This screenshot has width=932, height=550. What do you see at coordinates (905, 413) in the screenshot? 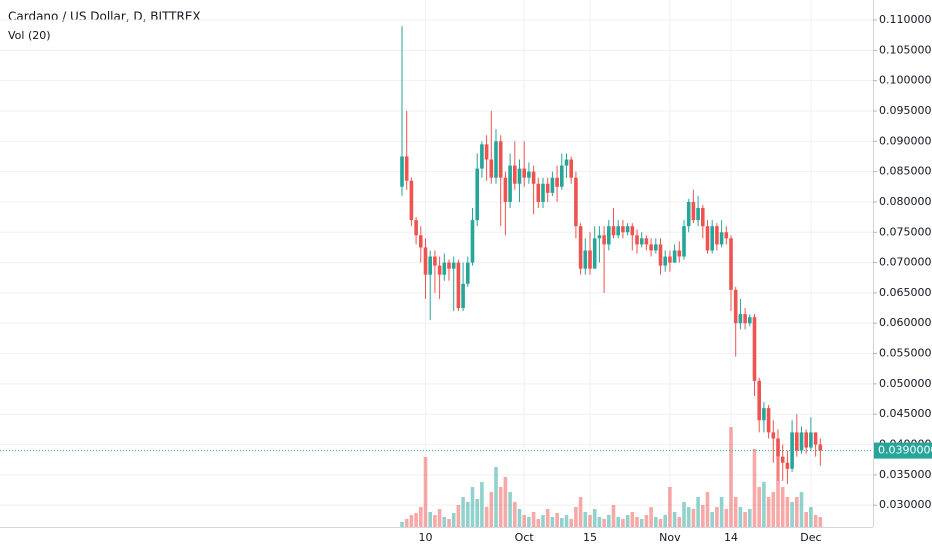
I see `y-tick-label: 0.04500000` at bounding box center [905, 413].